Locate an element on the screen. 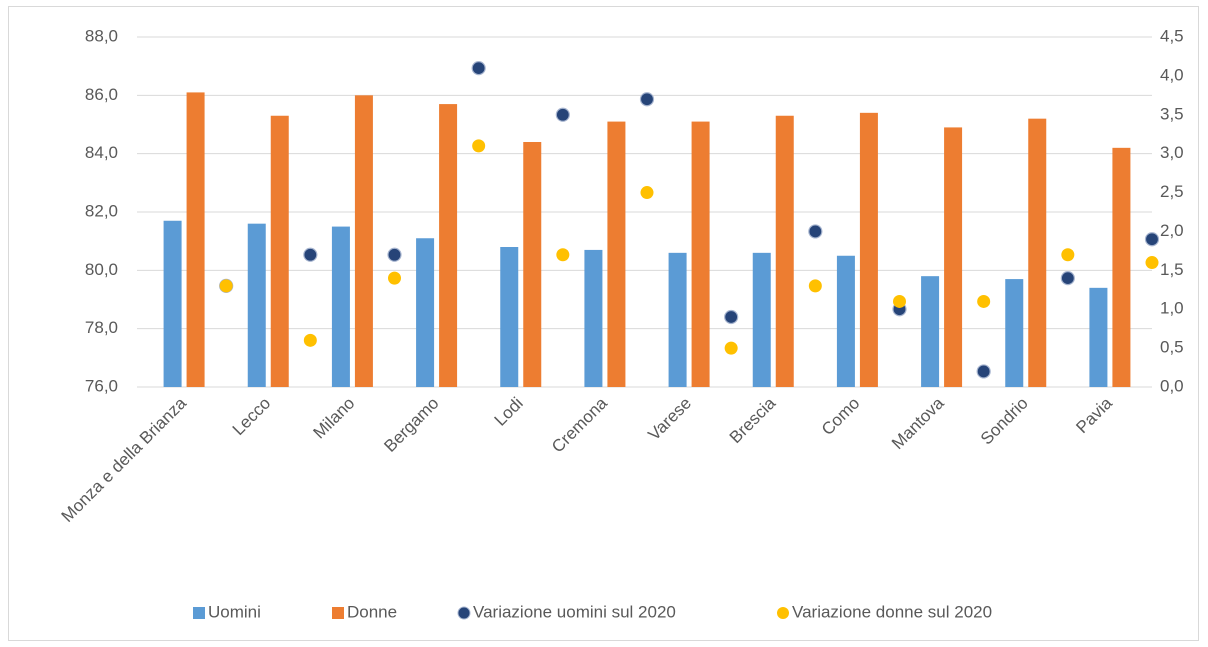 The height and width of the screenshot is (647, 1208). y-tick-label: 76,0 is located at coordinates (101, 385).